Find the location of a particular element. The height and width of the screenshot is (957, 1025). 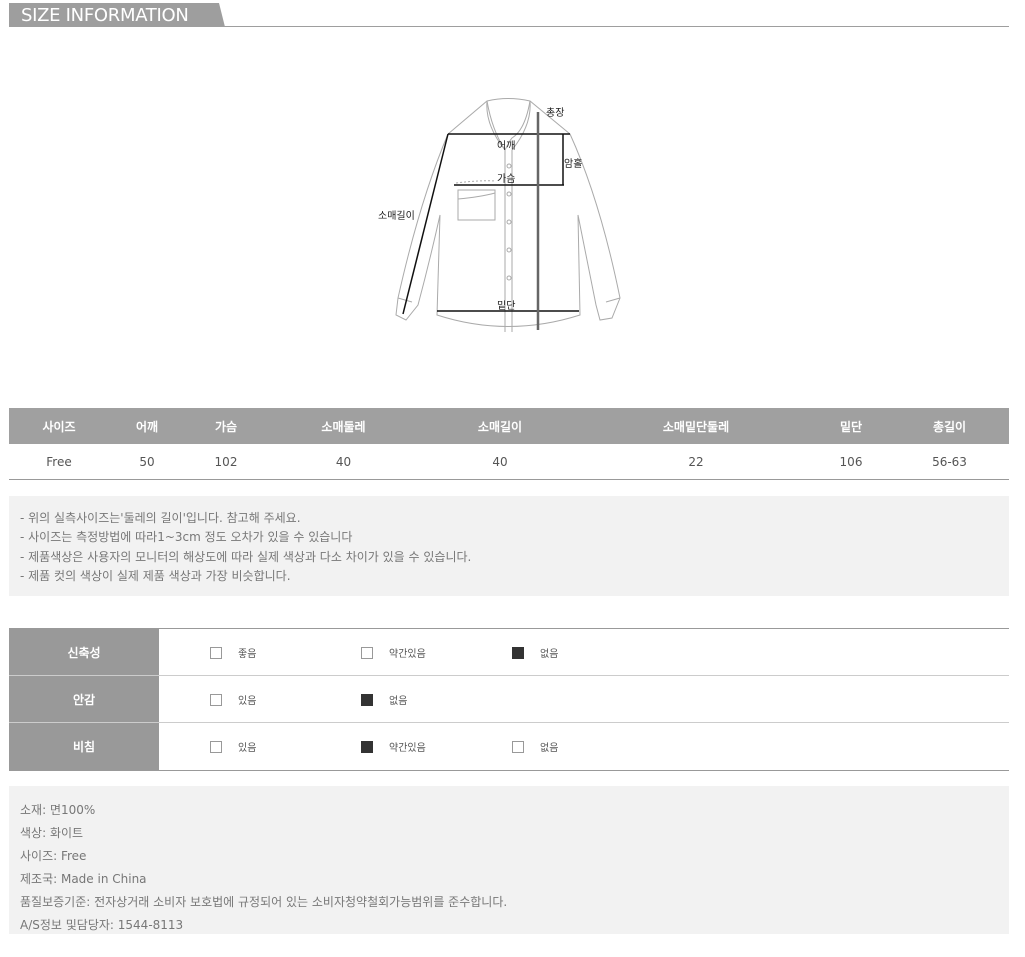

property-row: 비침 있음 약간있음 없음 is located at coordinates (509, 746).